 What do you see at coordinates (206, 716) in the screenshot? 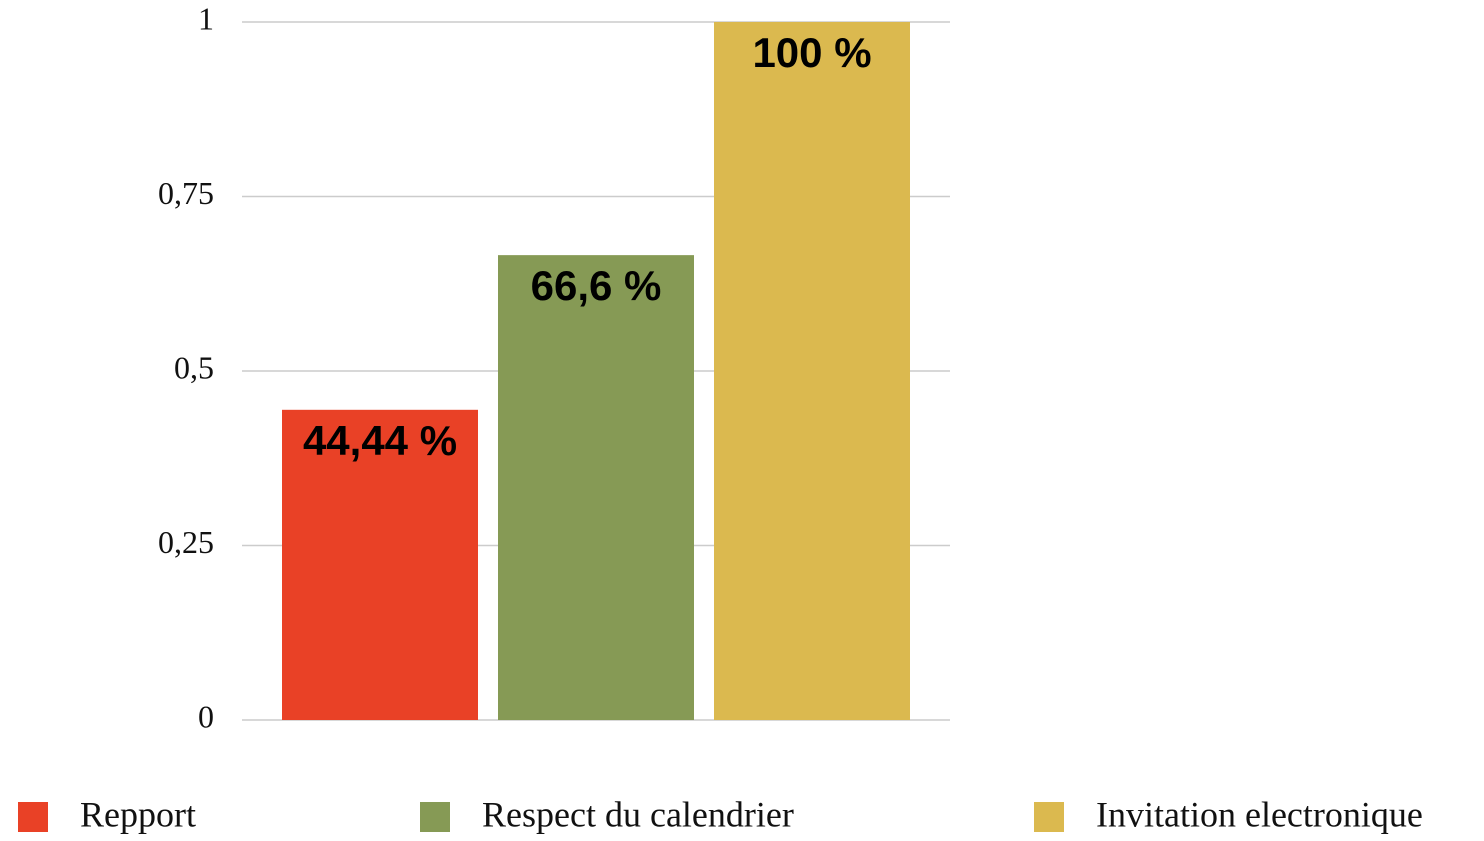
I see `y-tick-label: 0` at bounding box center [206, 716].